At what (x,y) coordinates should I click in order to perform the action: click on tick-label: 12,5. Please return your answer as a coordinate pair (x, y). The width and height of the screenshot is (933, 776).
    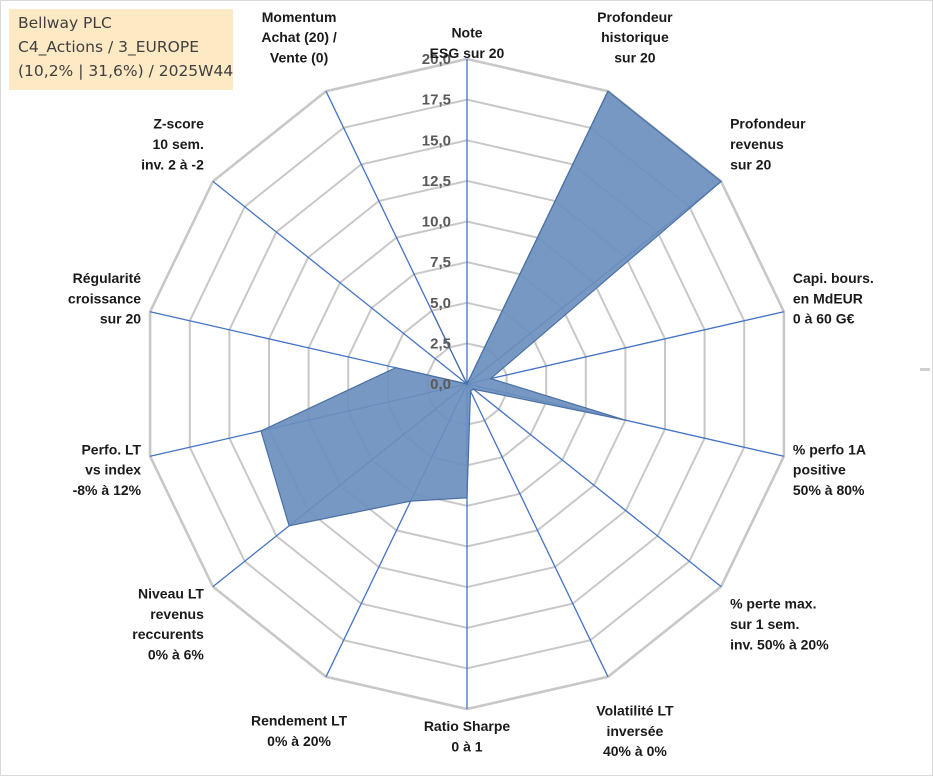
    Looking at the image, I should click on (436, 181).